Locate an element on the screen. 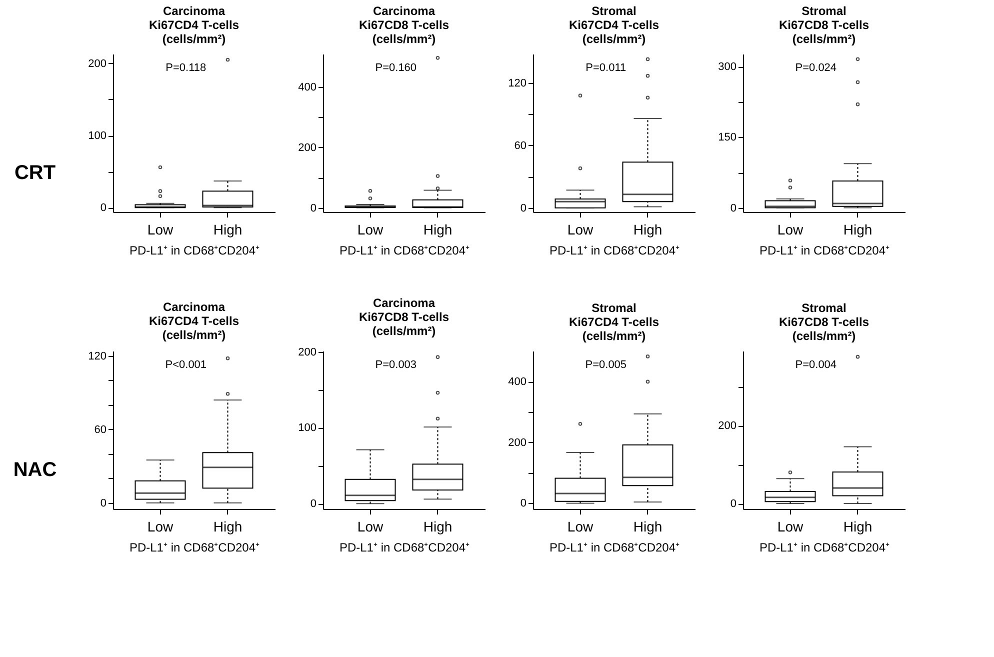 This screenshot has height=657, width=994. annotation: P=0.118 is located at coordinates (186, 68).